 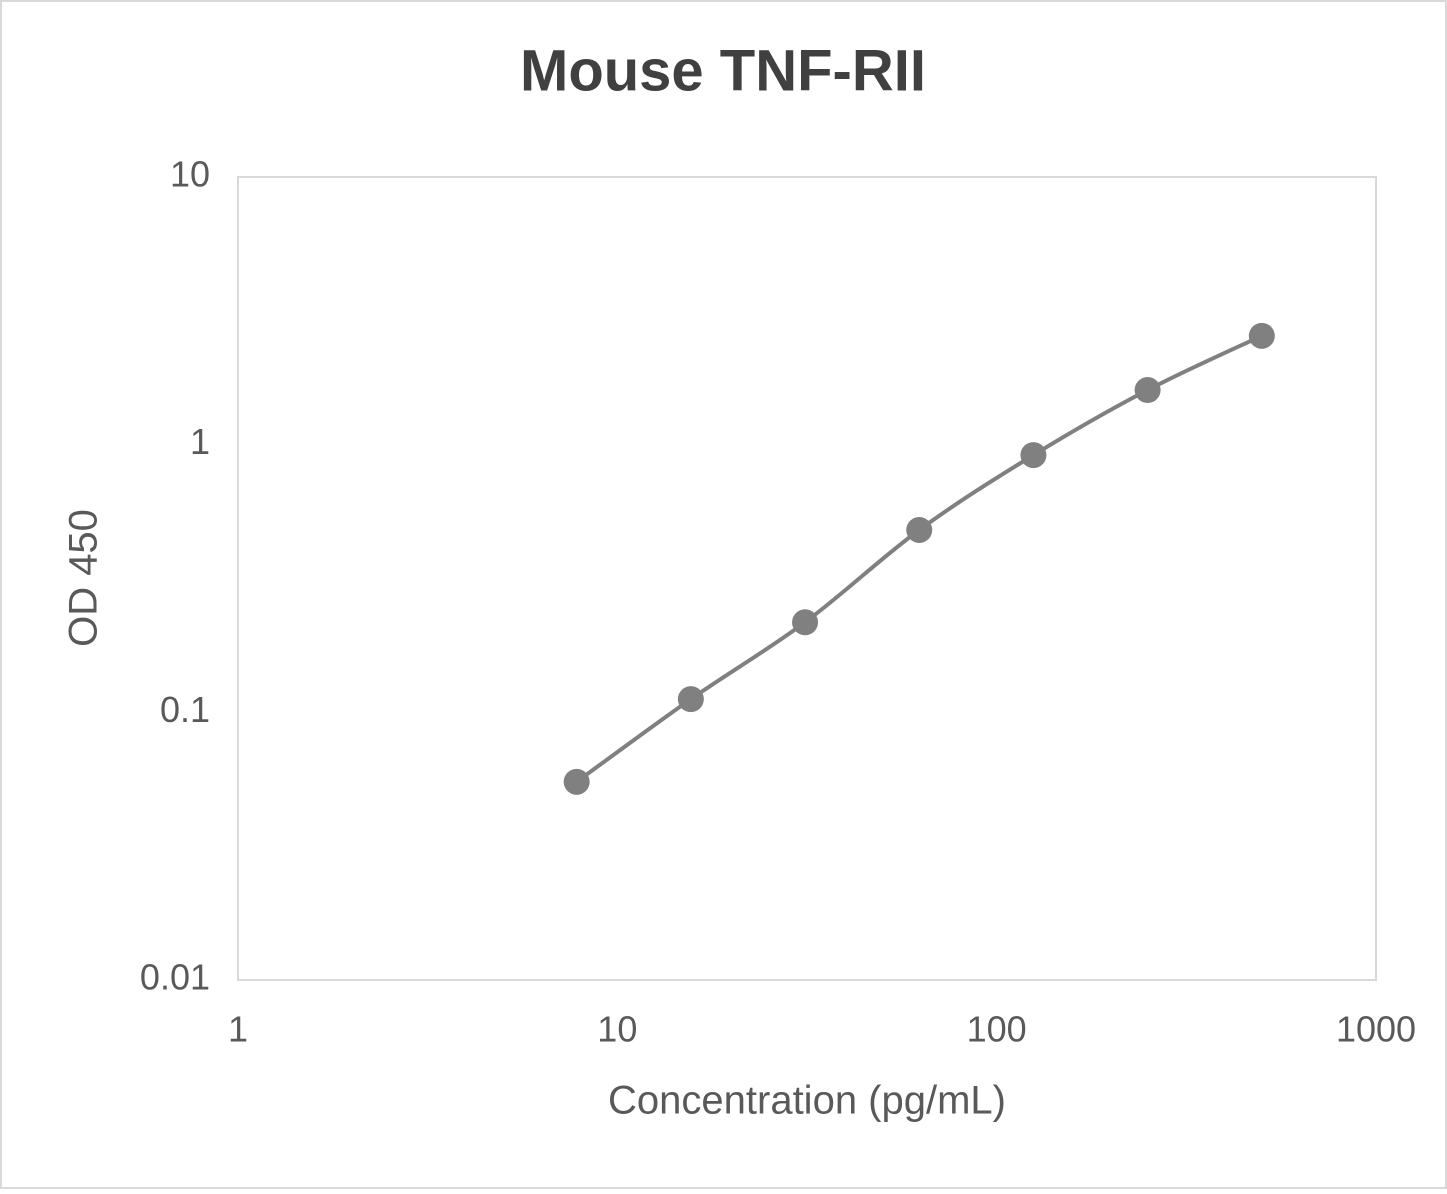 What do you see at coordinates (617, 1029) in the screenshot?
I see `x-tick-label: 10` at bounding box center [617, 1029].